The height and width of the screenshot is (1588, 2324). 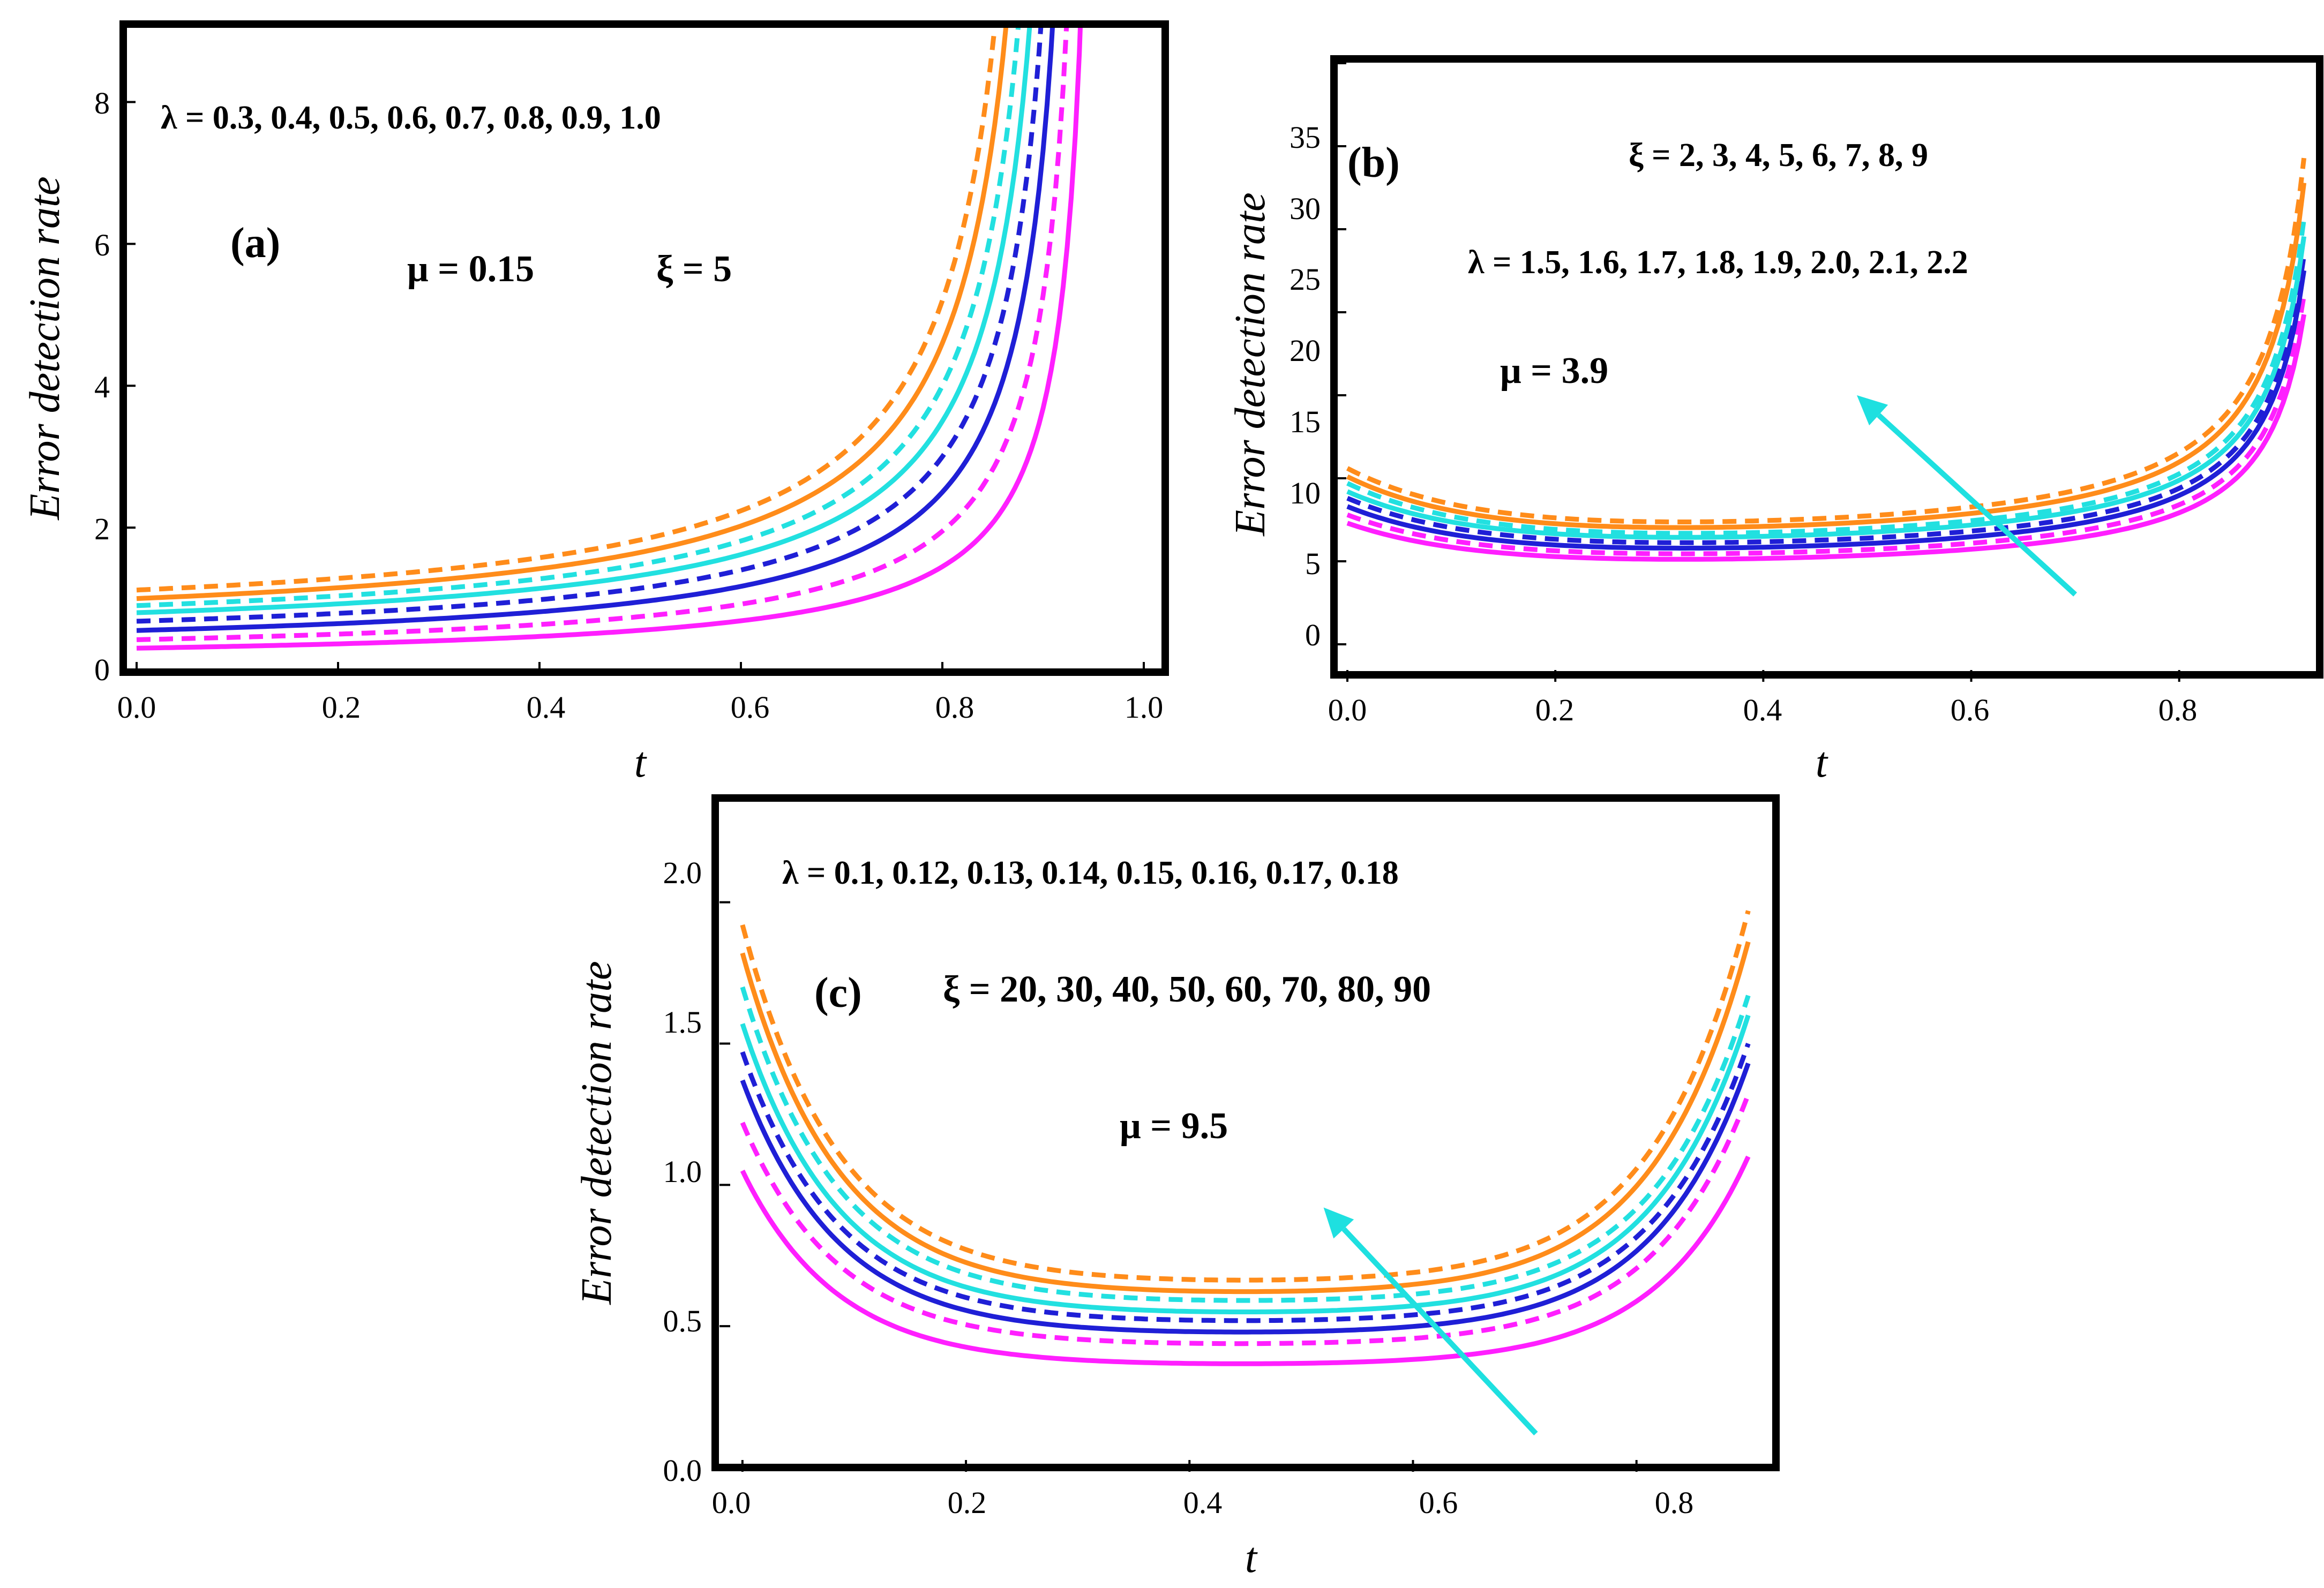 What do you see at coordinates (1347, 710) in the screenshot?
I see `panel-b-xtick: 0.0` at bounding box center [1347, 710].